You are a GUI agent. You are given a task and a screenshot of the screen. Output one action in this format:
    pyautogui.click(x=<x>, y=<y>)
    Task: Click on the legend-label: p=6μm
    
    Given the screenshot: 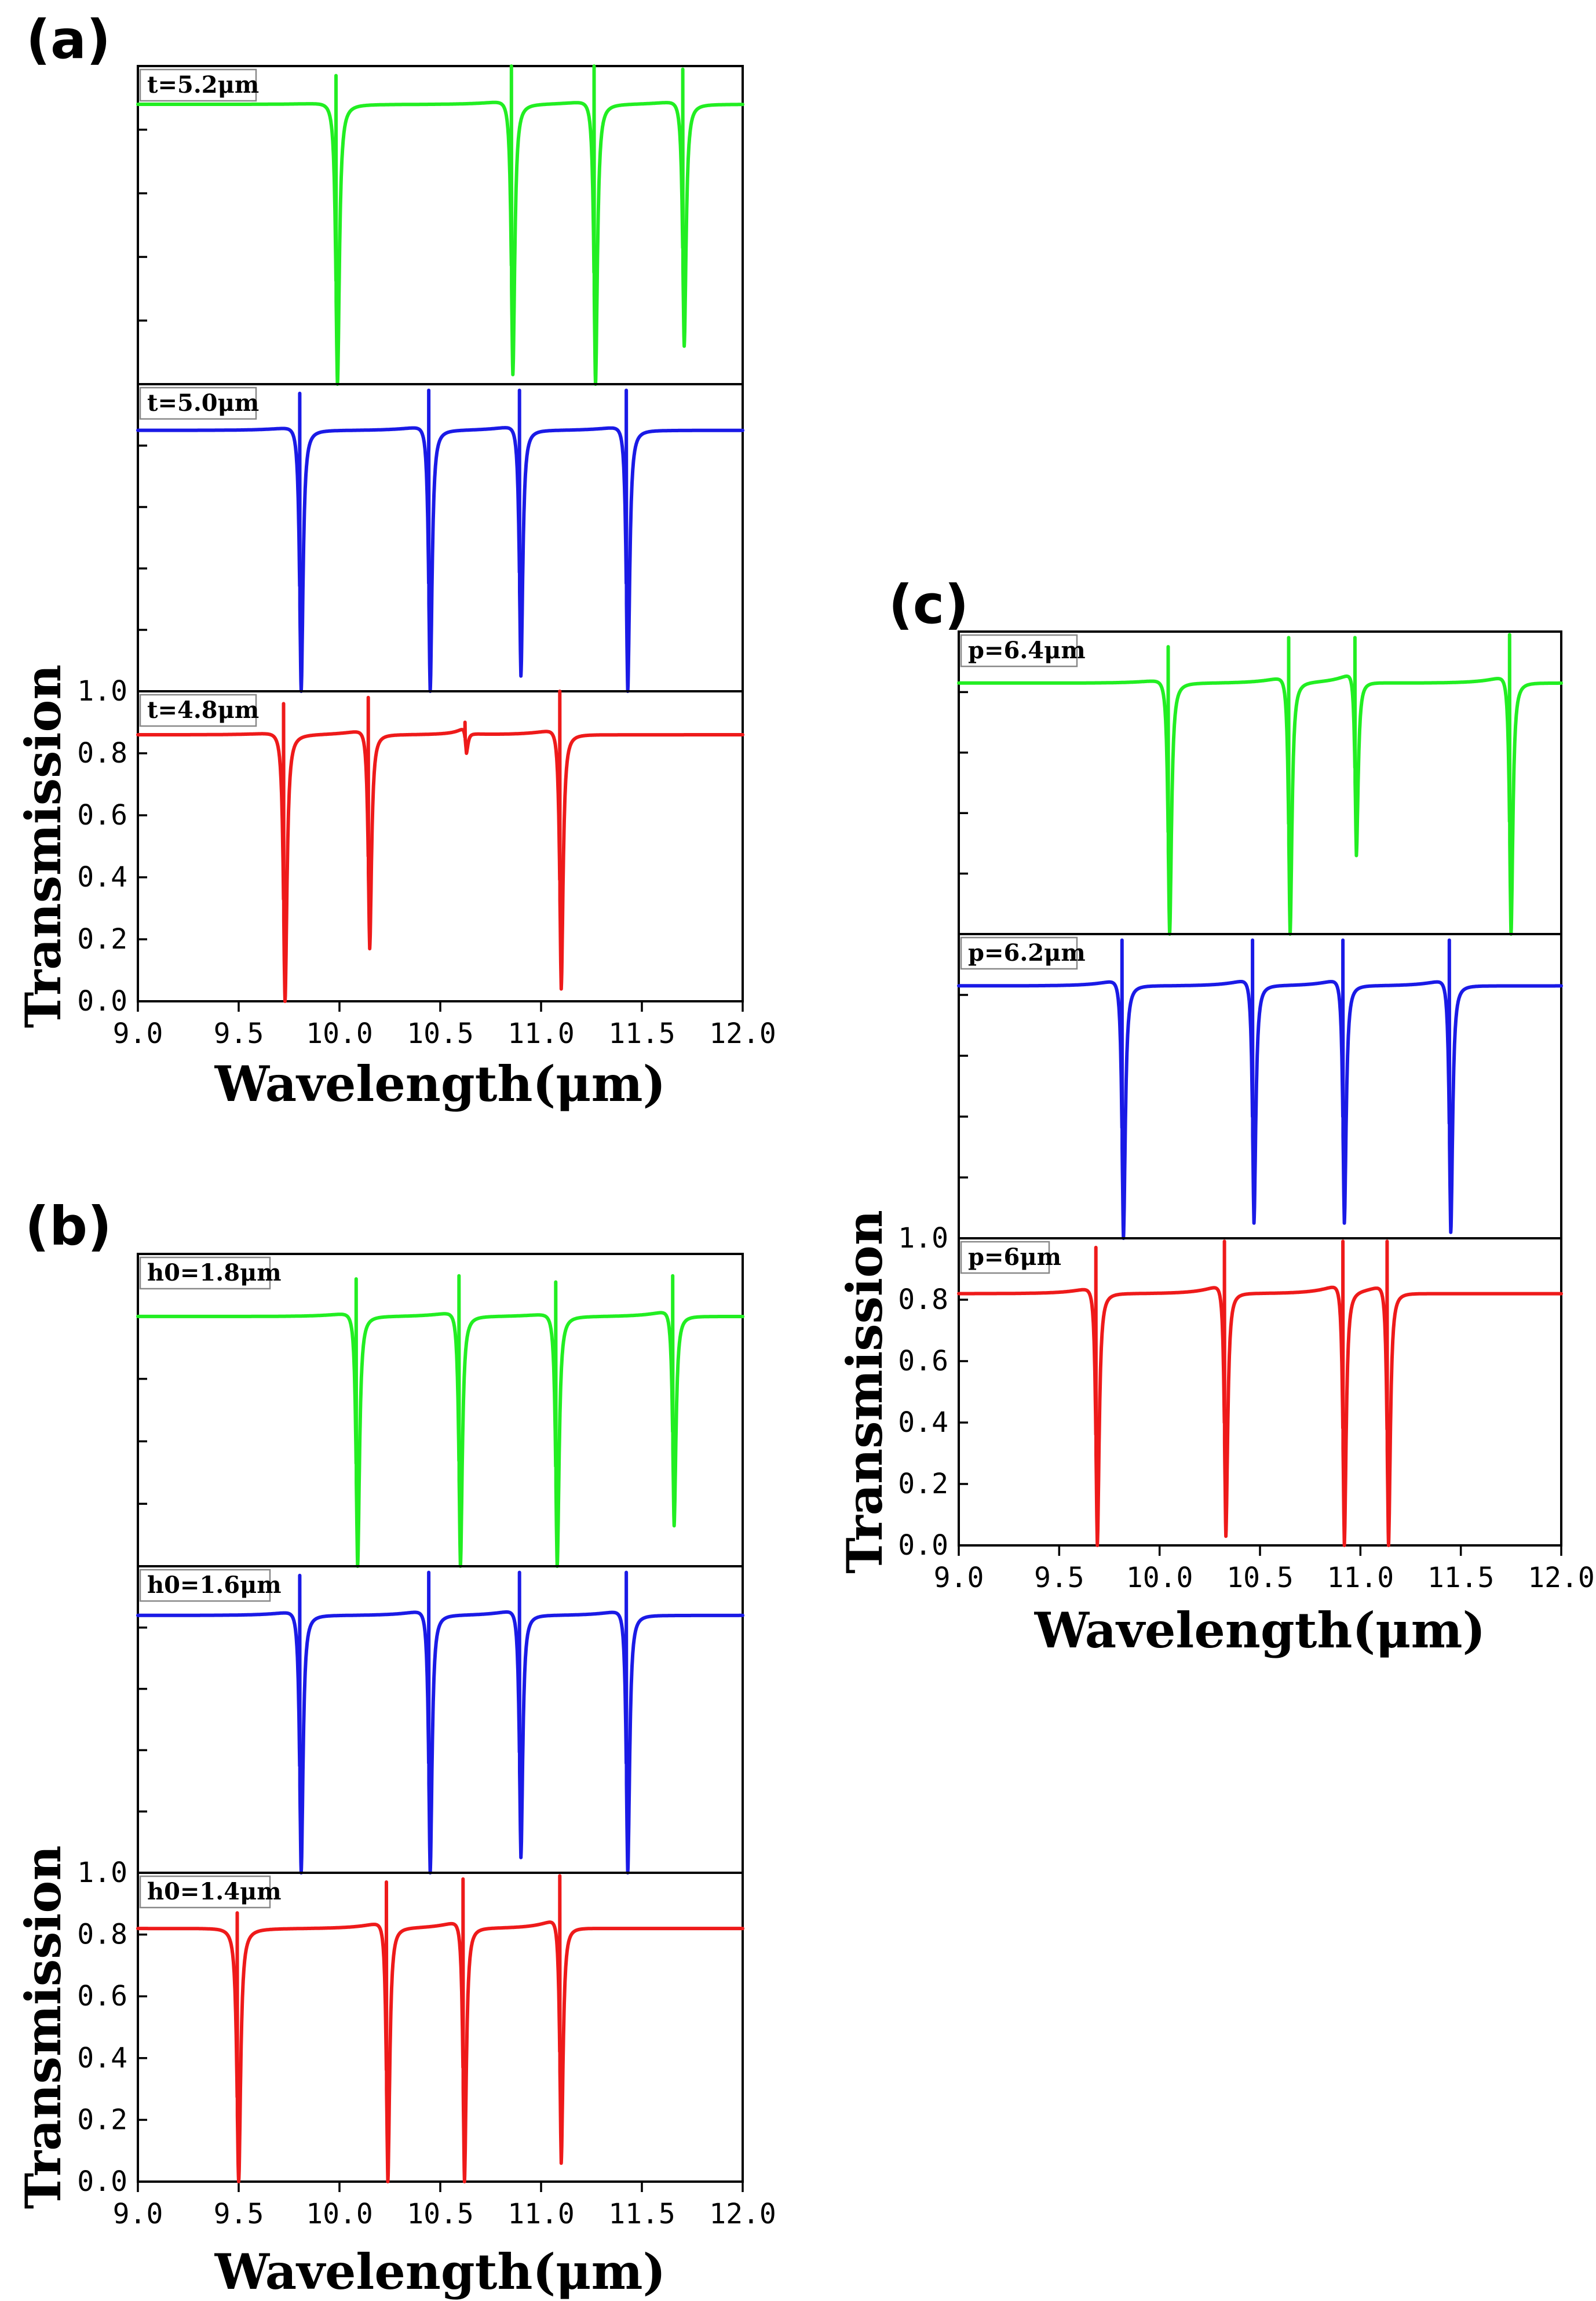 What is the action you would take?
    pyautogui.click(x=1015, y=1257)
    